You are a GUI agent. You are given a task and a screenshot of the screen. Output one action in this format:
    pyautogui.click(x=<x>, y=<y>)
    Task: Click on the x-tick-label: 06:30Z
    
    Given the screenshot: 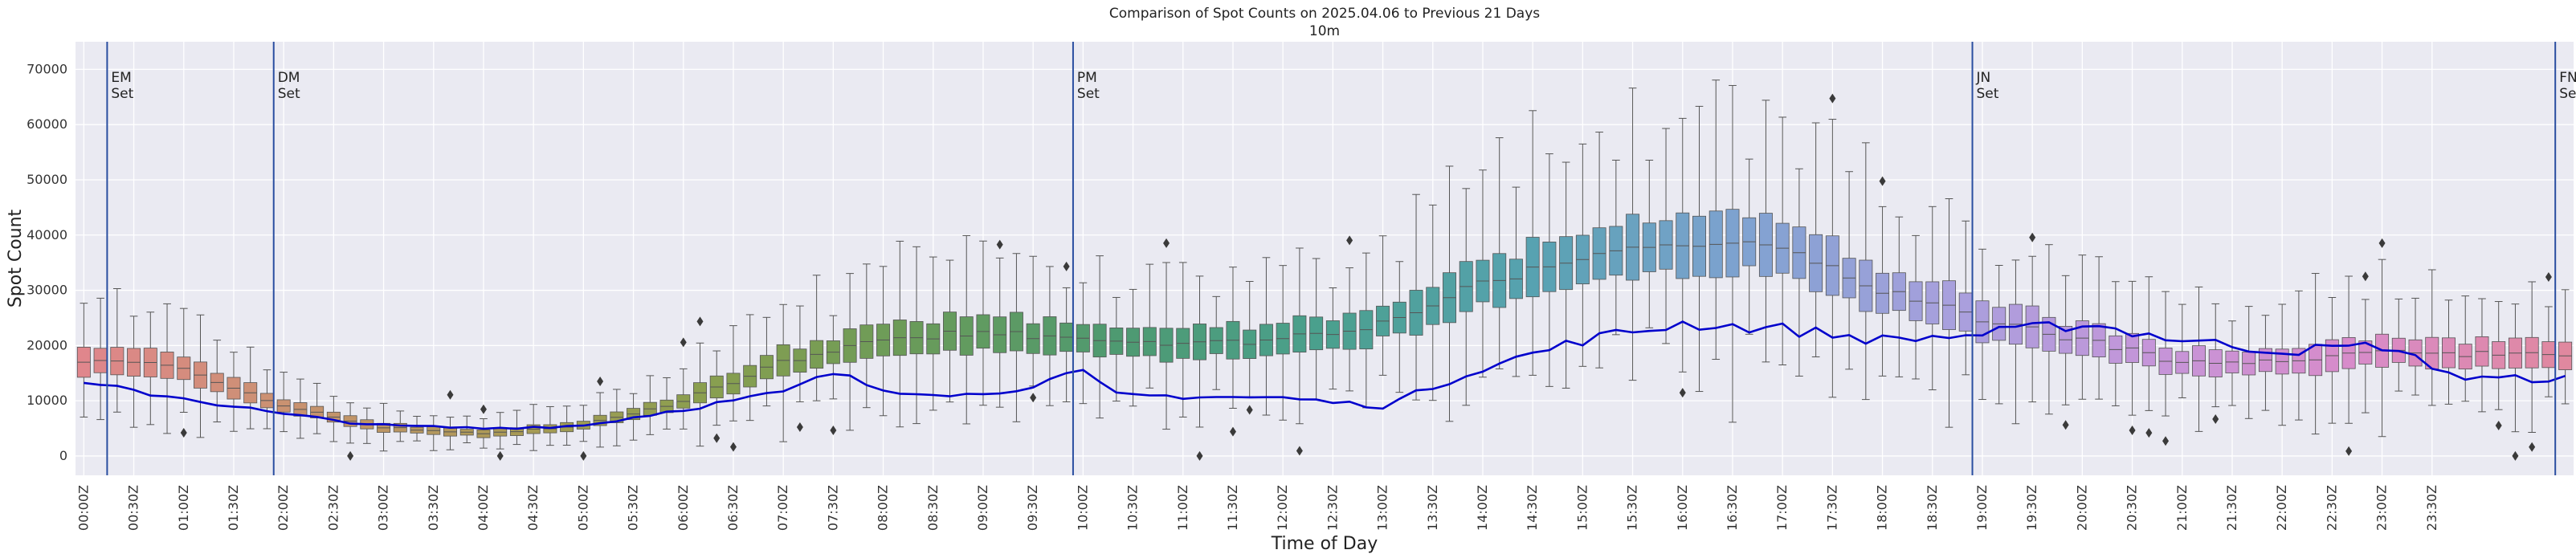 What is the action you would take?
    pyautogui.click(x=733, y=508)
    